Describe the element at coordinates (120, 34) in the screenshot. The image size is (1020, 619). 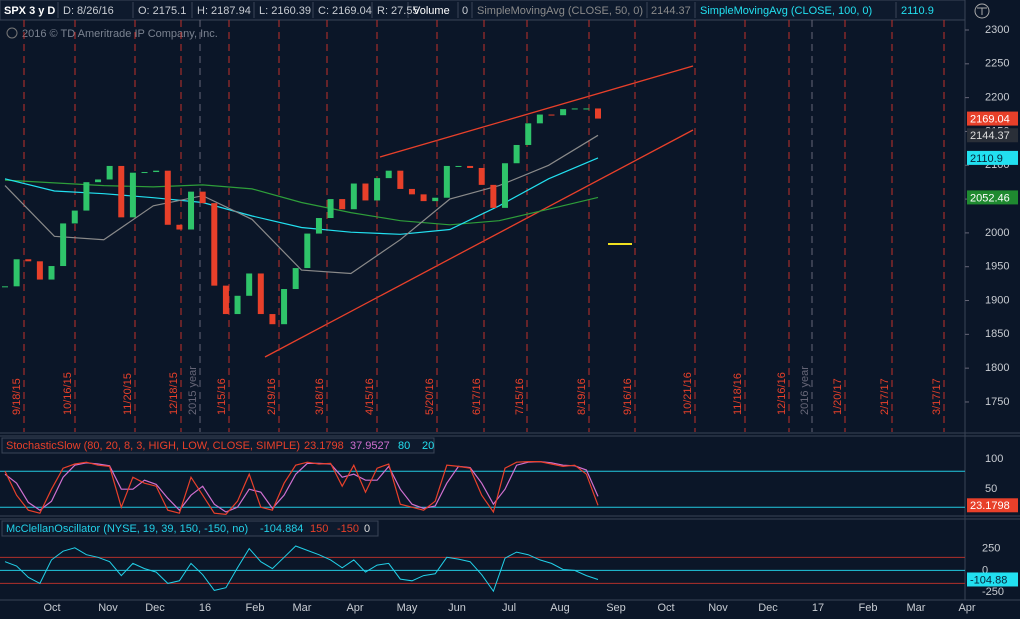
I see `copyright: 2016 © TD Ameritrade IP Company, Inc.` at that location.